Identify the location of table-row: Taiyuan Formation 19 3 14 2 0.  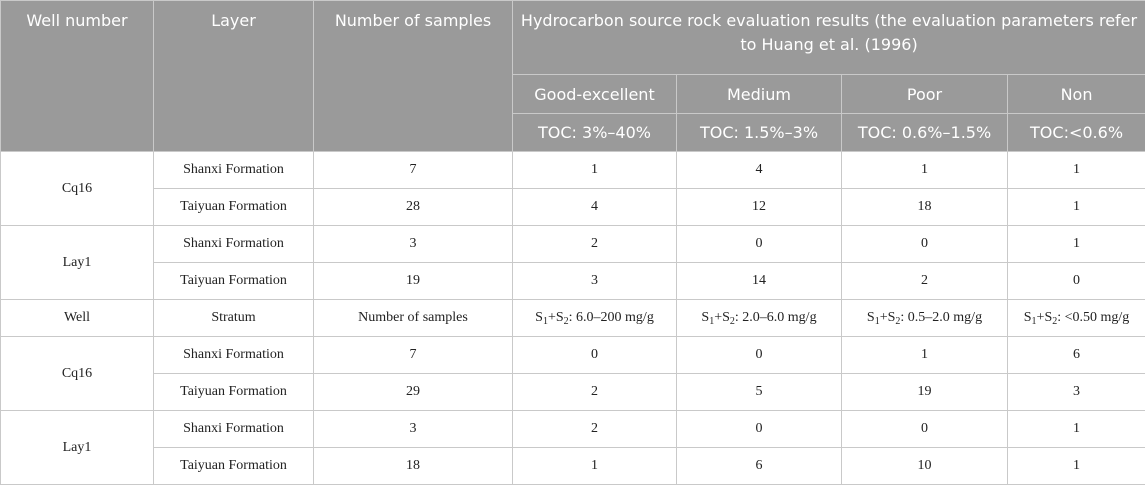
(573, 281).